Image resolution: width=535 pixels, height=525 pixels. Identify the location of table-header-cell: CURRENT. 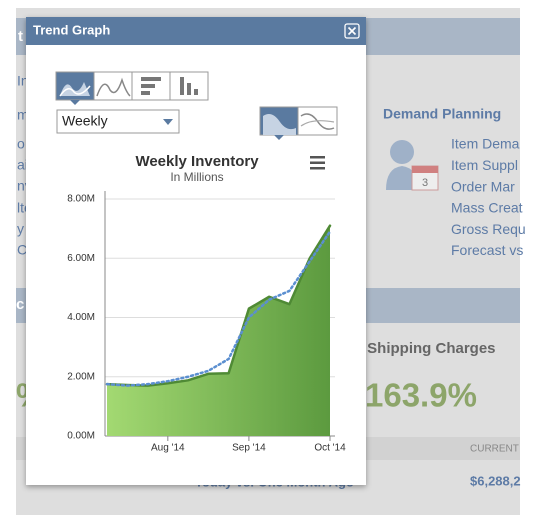
(494, 449).